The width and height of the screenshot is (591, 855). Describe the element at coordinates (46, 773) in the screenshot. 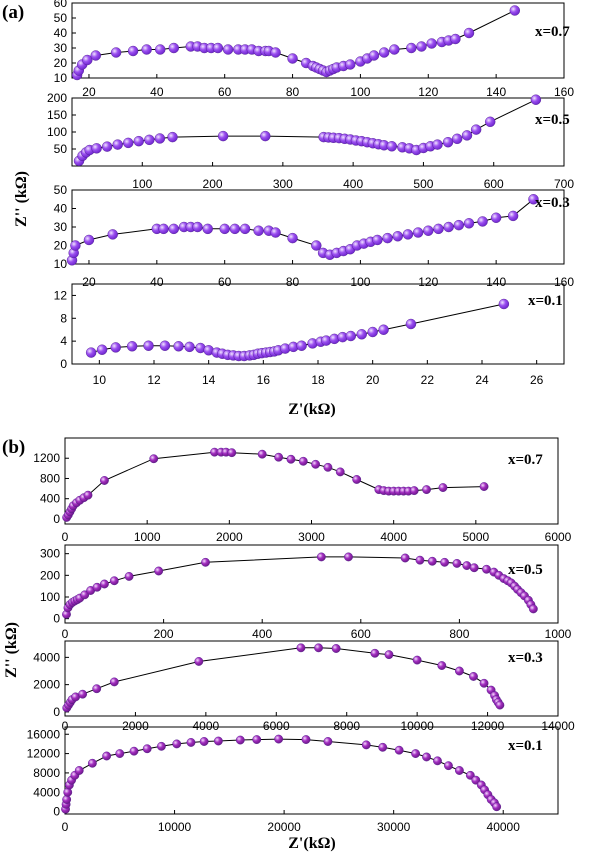

I see `y-tick-label: 8000` at that location.